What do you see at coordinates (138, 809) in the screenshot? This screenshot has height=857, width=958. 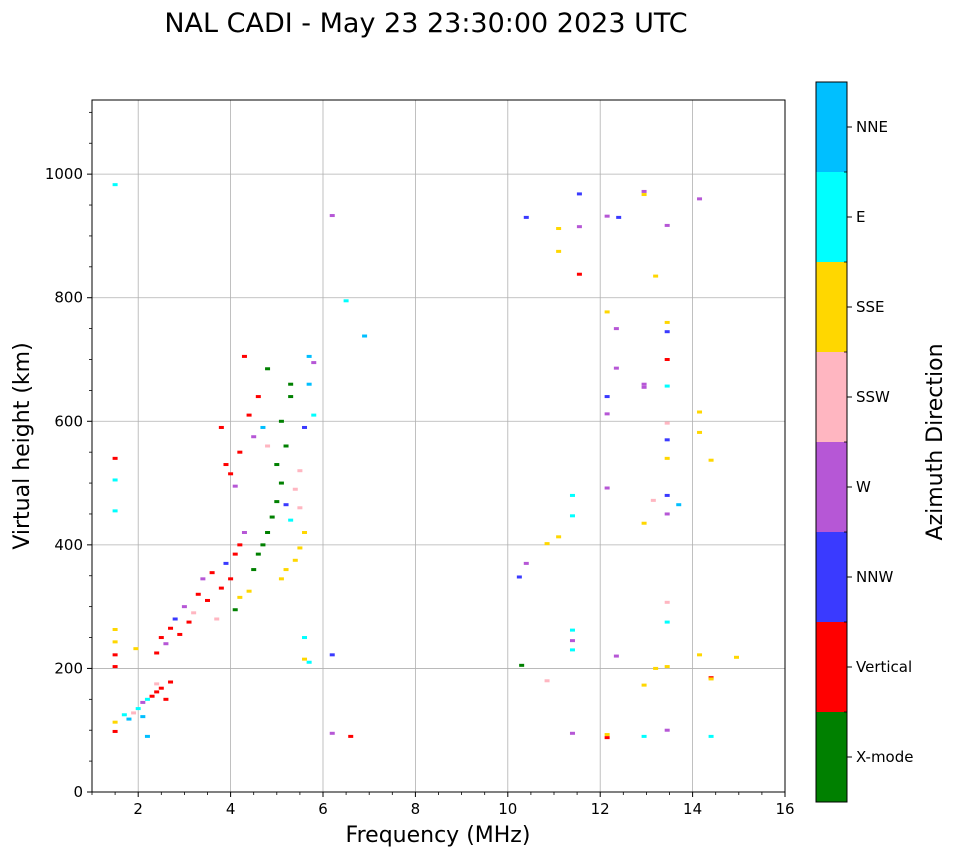 I see `x-tick-label: 2` at bounding box center [138, 809].